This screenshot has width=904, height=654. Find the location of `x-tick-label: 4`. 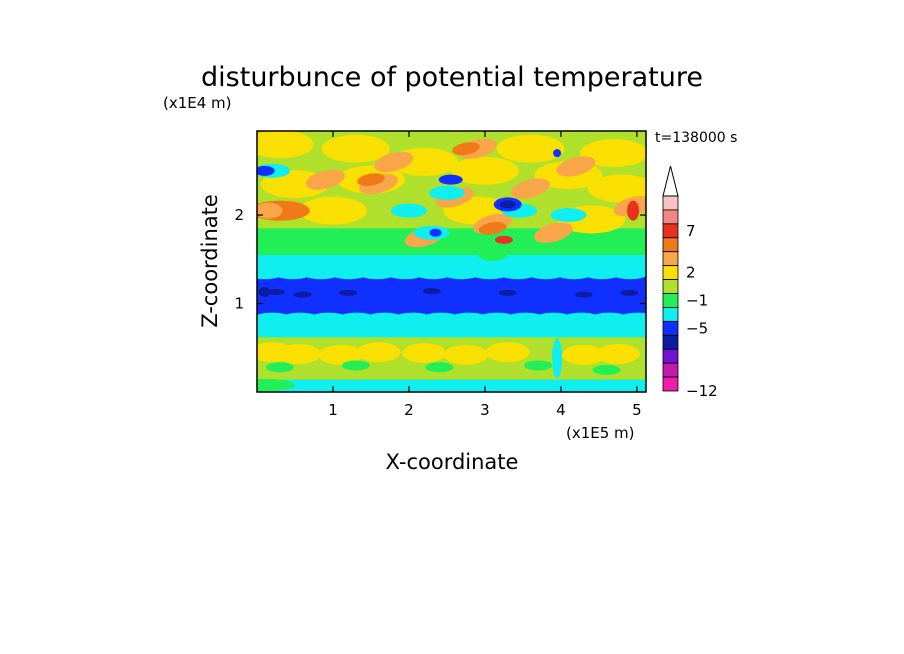

x-tick-label: 4 is located at coordinates (561, 410).